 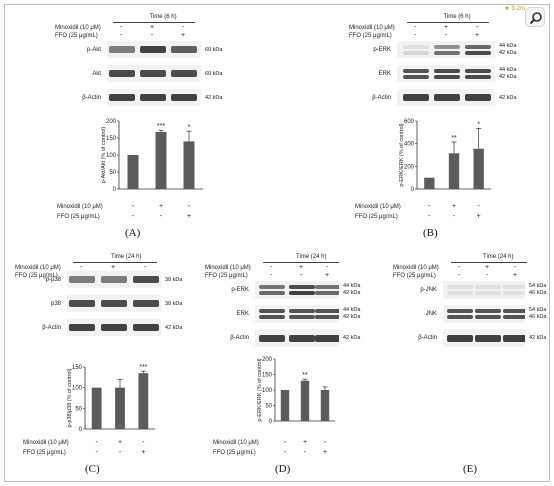 I want to click on y-axis-label: p-p38/p38 (% of control), so click(x=70, y=397).